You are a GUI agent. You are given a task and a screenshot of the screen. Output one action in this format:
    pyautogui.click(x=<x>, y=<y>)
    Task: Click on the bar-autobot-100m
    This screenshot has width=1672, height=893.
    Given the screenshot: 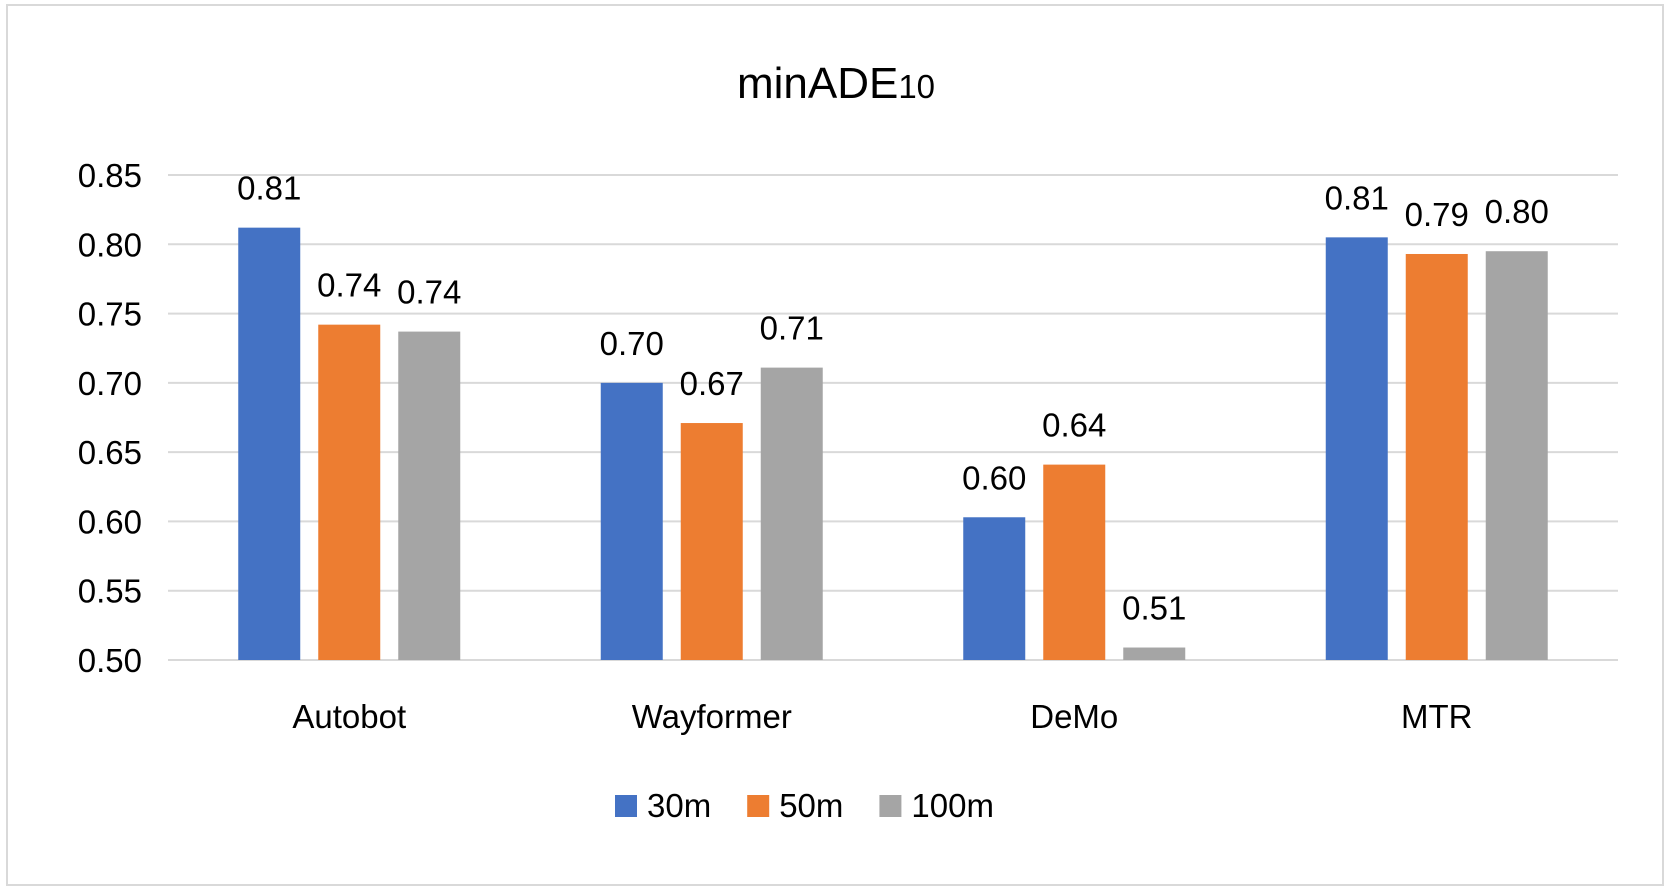 What is the action you would take?
    pyautogui.click(x=429, y=495)
    